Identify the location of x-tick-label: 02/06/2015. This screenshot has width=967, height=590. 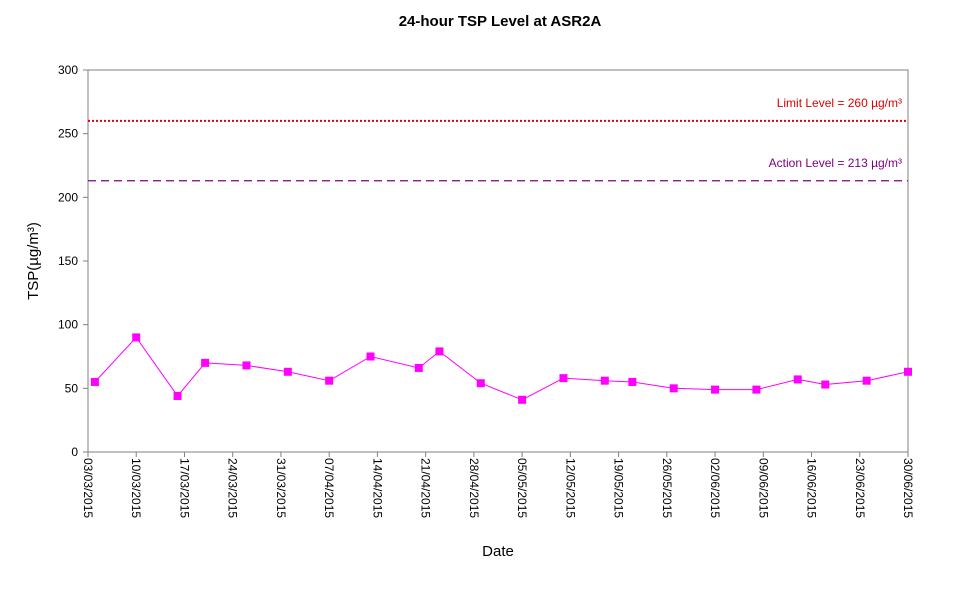
(715, 488).